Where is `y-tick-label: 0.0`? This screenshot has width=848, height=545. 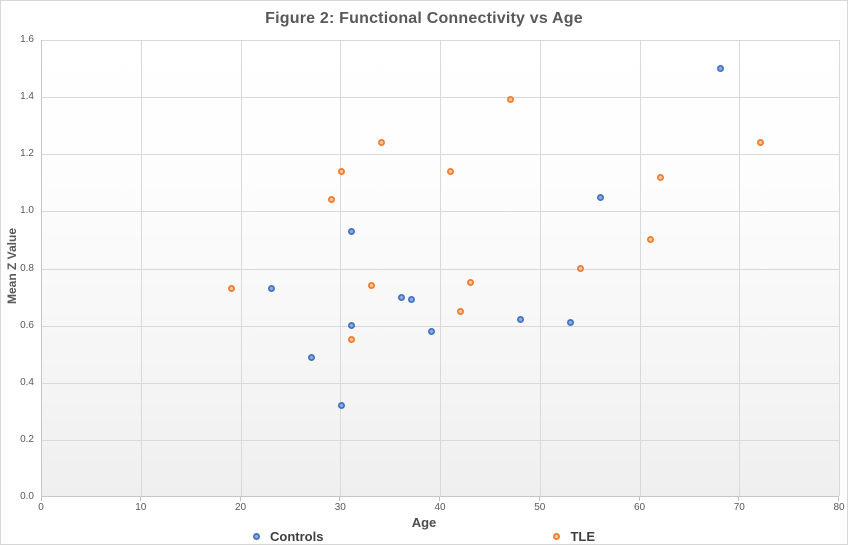 y-tick-label: 0.0 is located at coordinates (27, 496).